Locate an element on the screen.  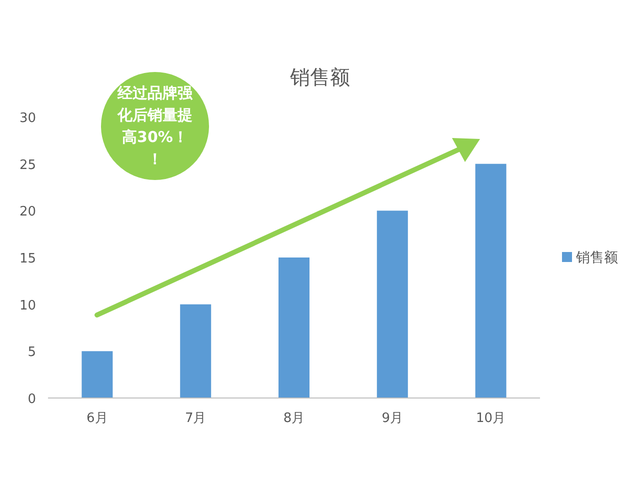
x-tick-label: 10月 is located at coordinates (491, 418).